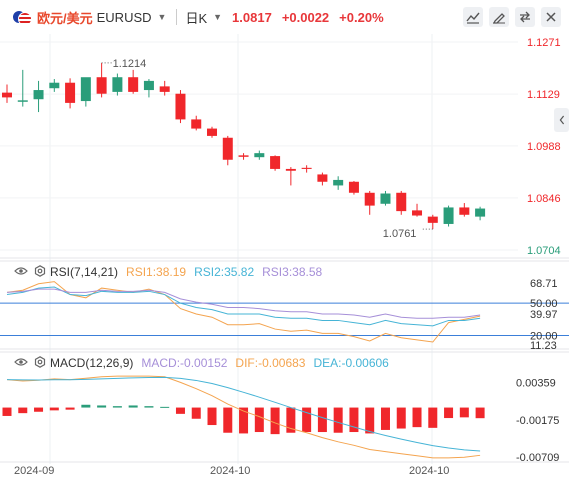  I want to click on price-tick-label: 1.0704, so click(544, 251).